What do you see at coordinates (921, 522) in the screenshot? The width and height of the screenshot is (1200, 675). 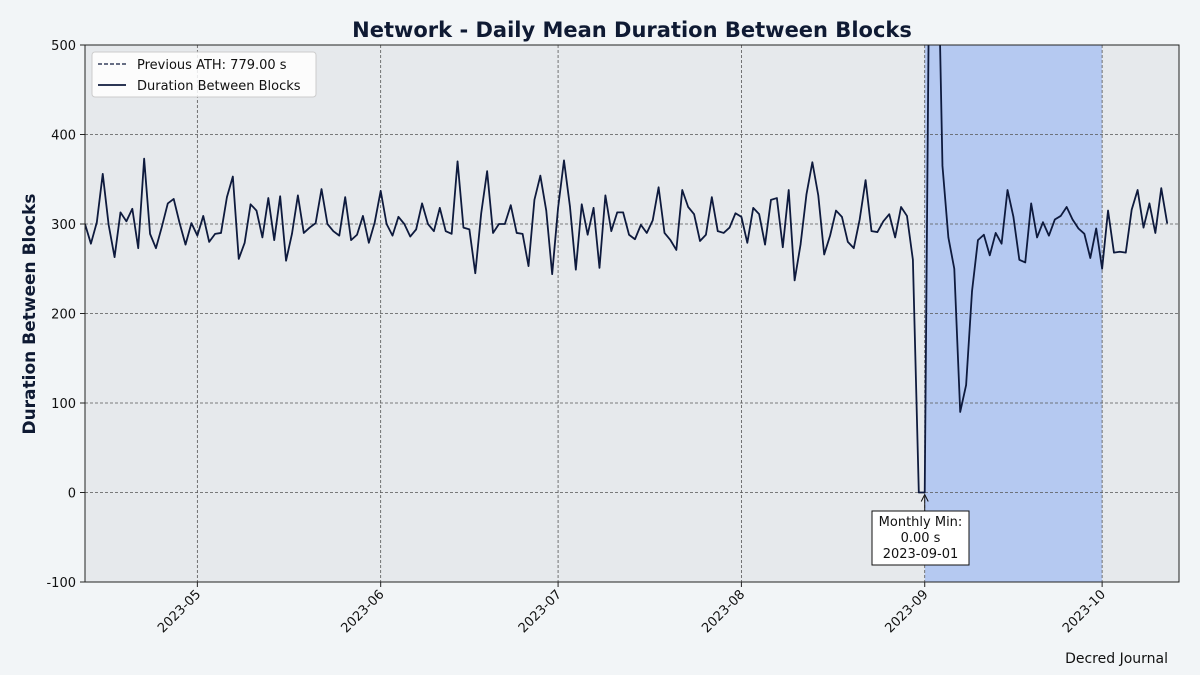 I see `annotation-text: Monthly Min:` at bounding box center [921, 522].